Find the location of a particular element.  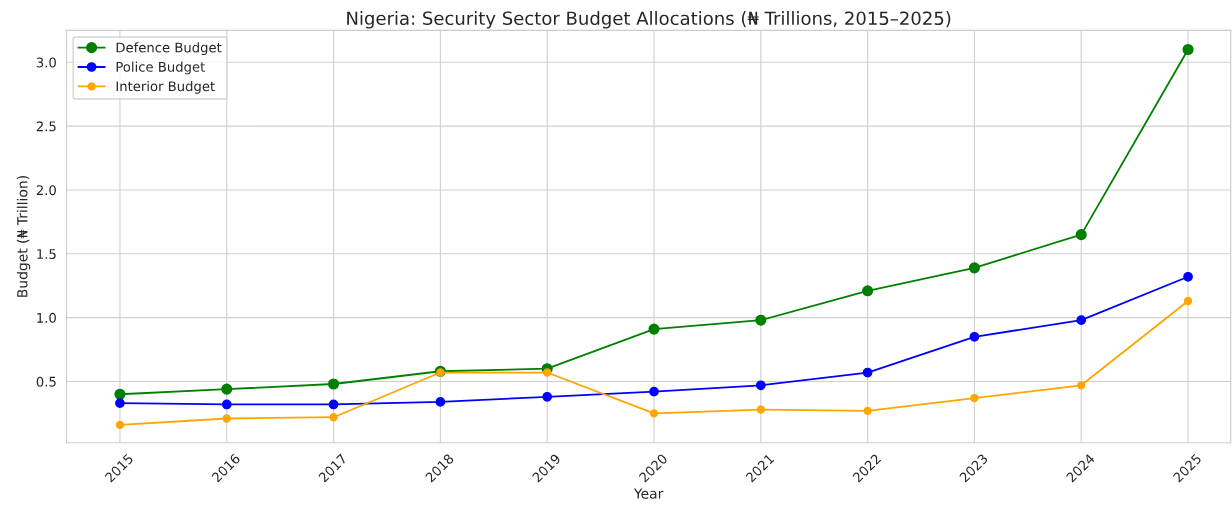

y-tick-label: 2.0 is located at coordinates (46, 190).